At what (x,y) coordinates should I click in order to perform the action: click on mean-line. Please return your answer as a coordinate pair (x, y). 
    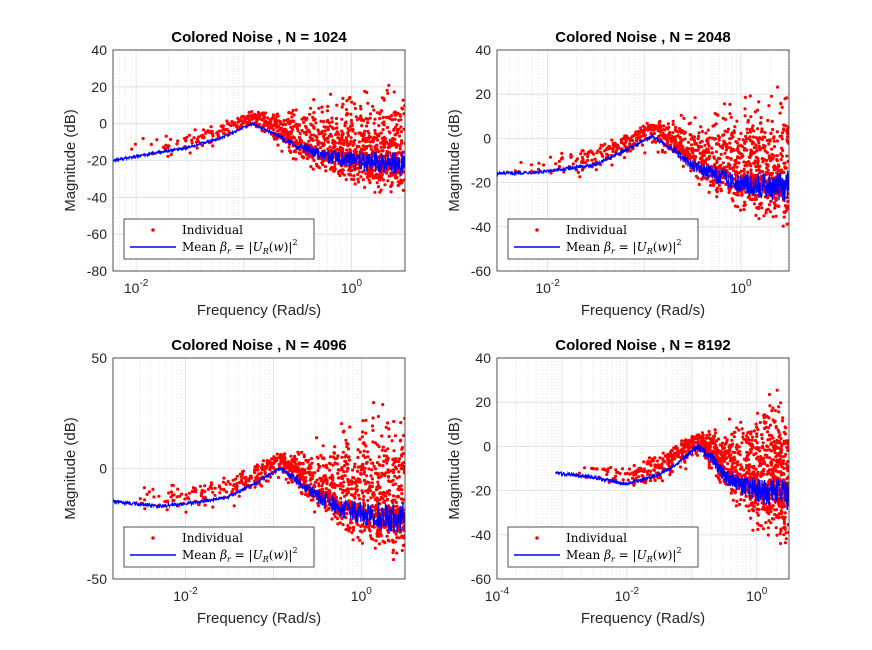
    Looking at the image, I should click on (259, 149).